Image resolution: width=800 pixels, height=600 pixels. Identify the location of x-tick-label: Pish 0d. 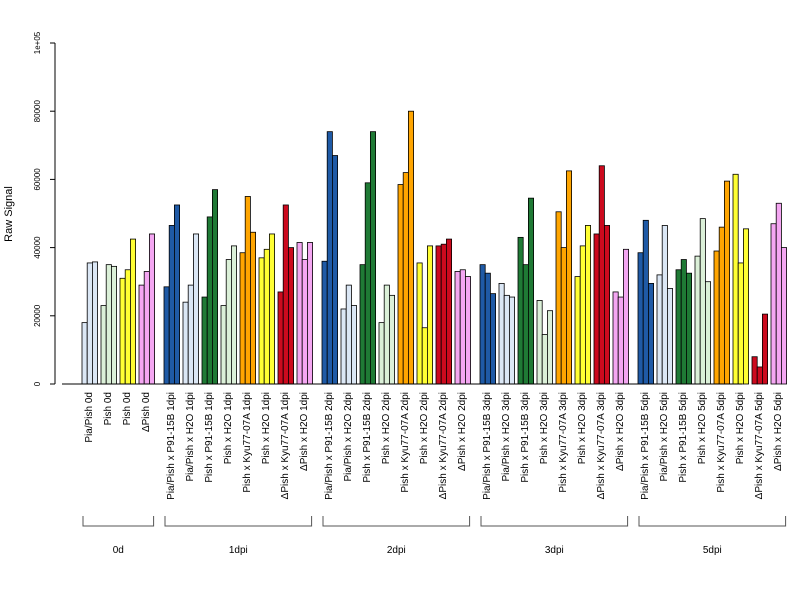
(127, 408).